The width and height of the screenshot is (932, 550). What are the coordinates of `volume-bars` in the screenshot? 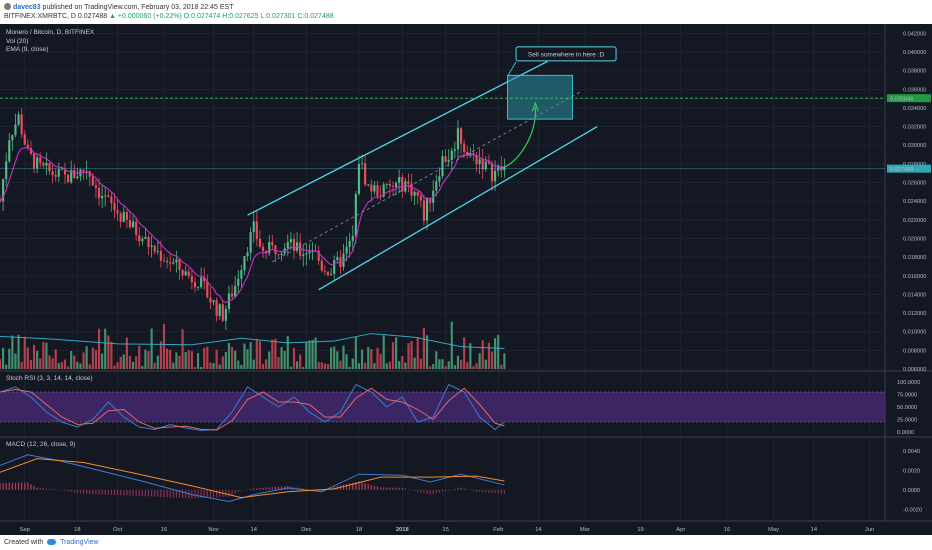 It's located at (253, 345).